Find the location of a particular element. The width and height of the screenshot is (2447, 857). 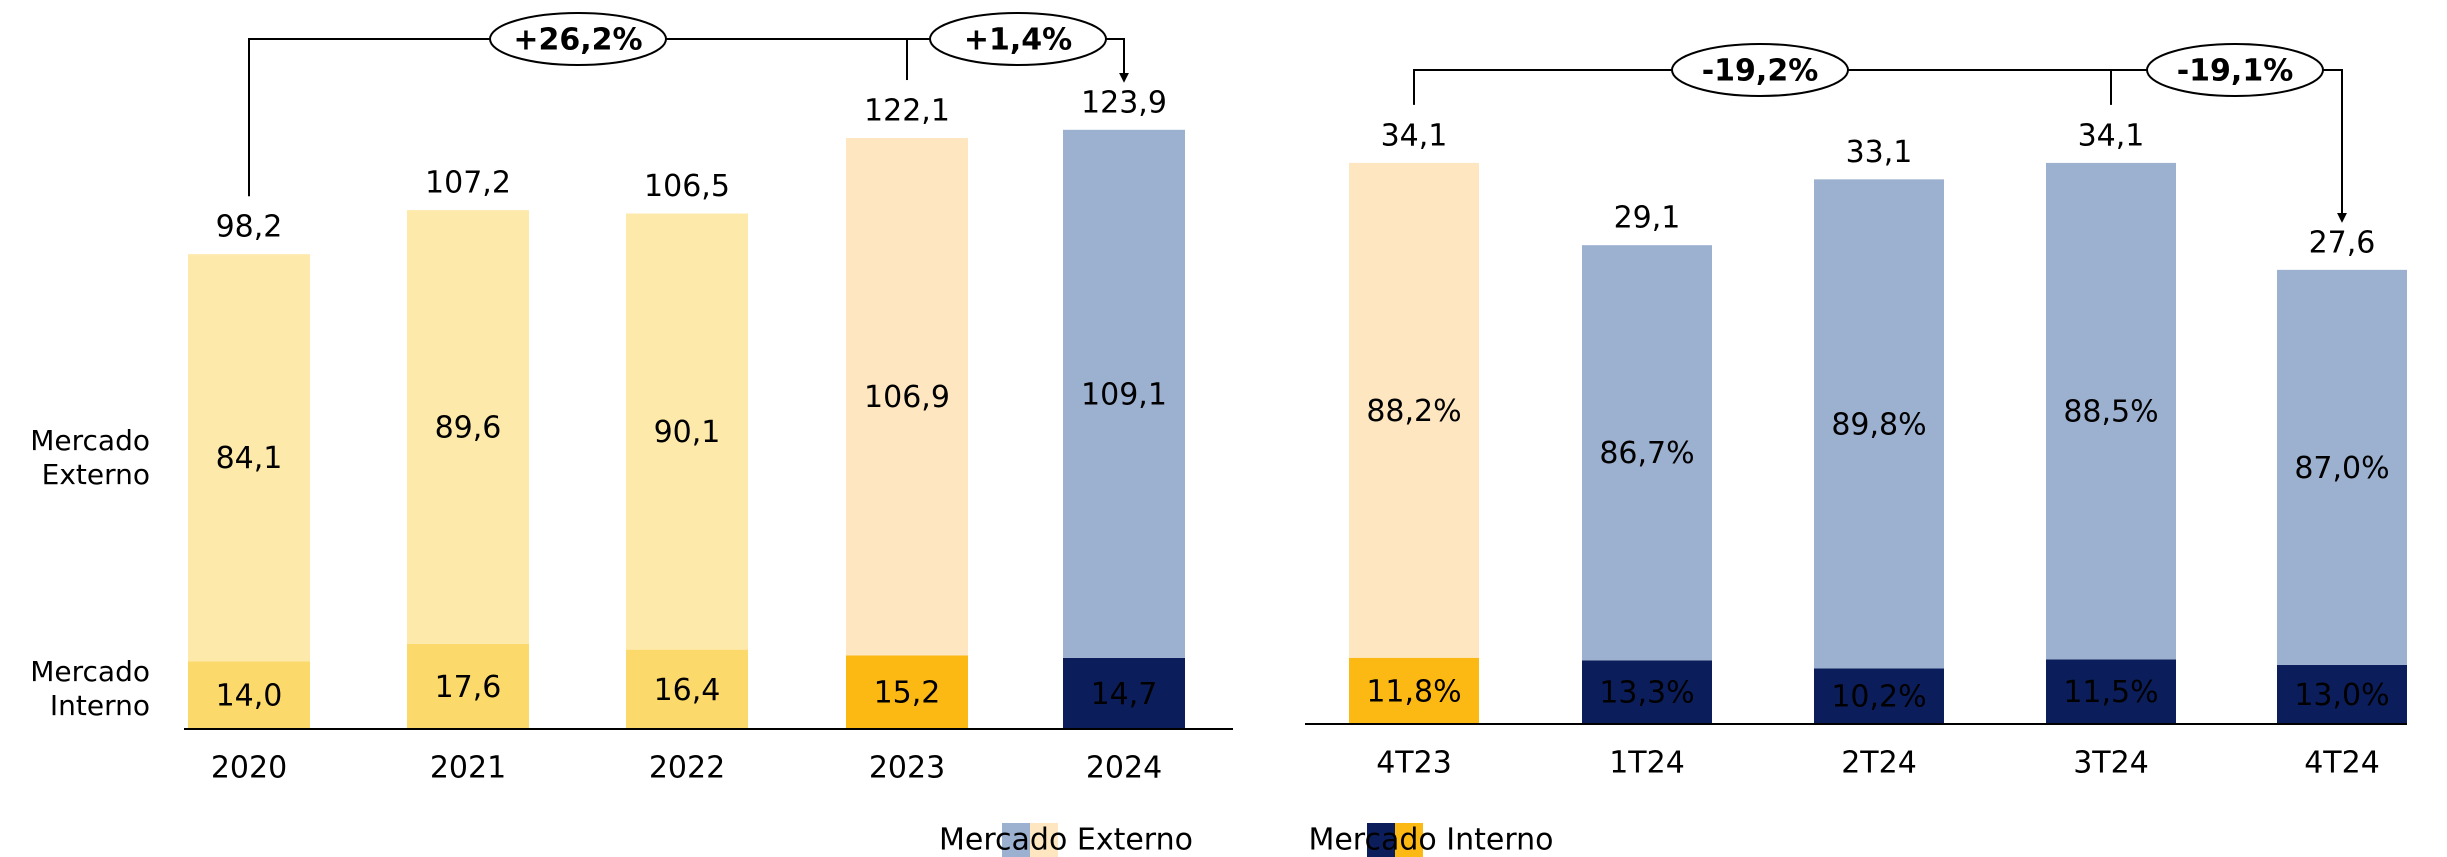

value-label: 86,7% is located at coordinates (1646, 453).